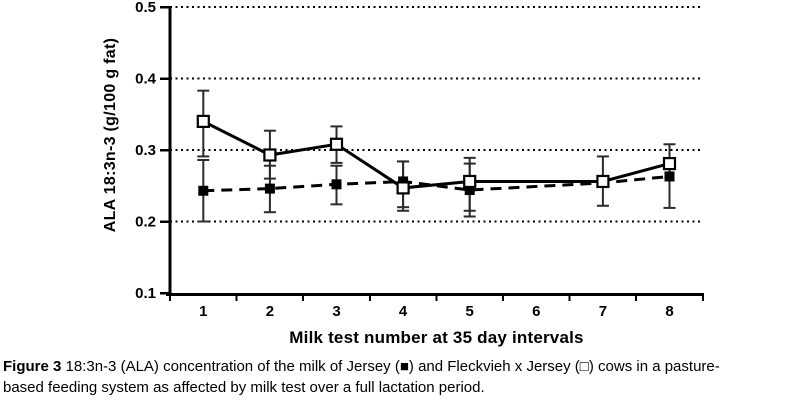 This screenshot has height=410, width=812. What do you see at coordinates (669, 311) in the screenshot?
I see `x-tick-label: 8` at bounding box center [669, 311].